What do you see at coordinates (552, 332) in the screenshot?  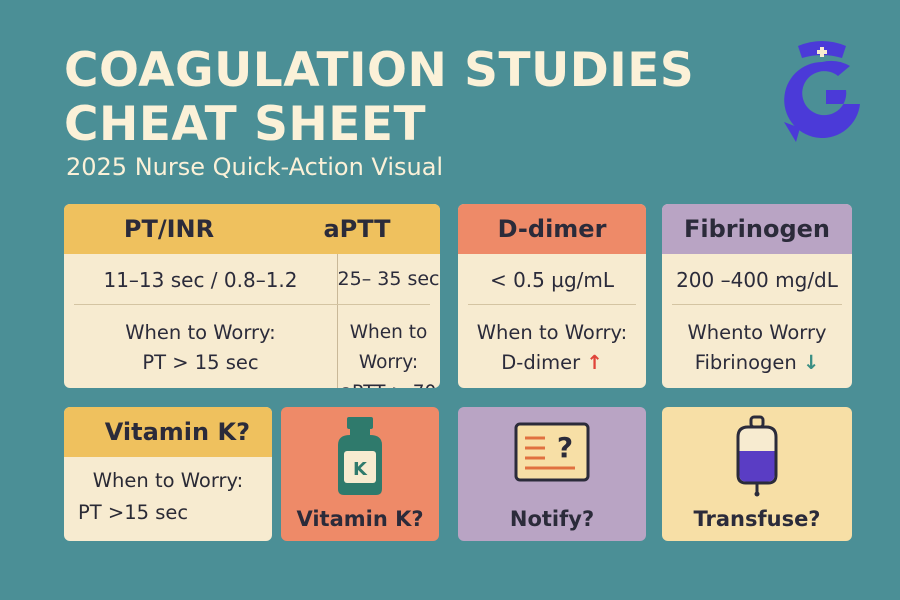 I see `ddimer-worry-label: When to Worry:` at bounding box center [552, 332].